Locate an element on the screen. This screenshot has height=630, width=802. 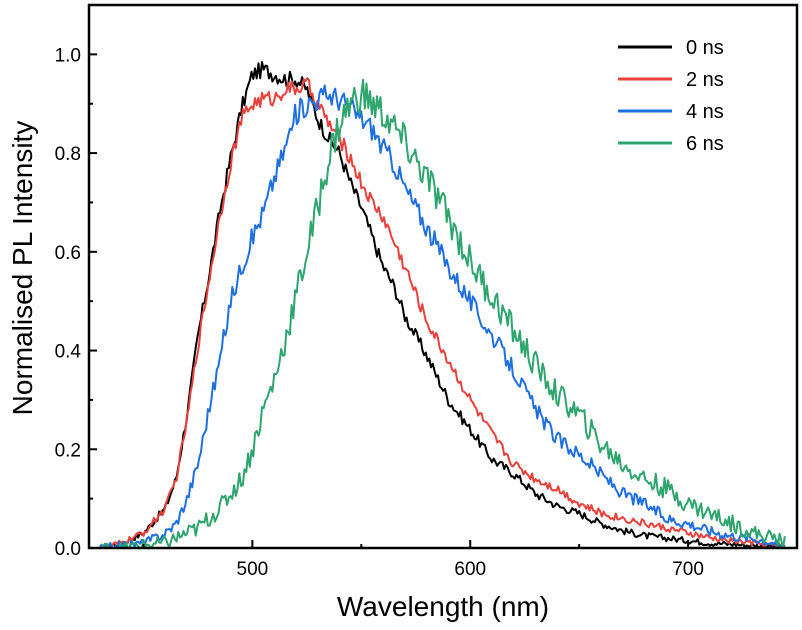
y-tick-label: 0.0 is located at coordinates (68, 549).